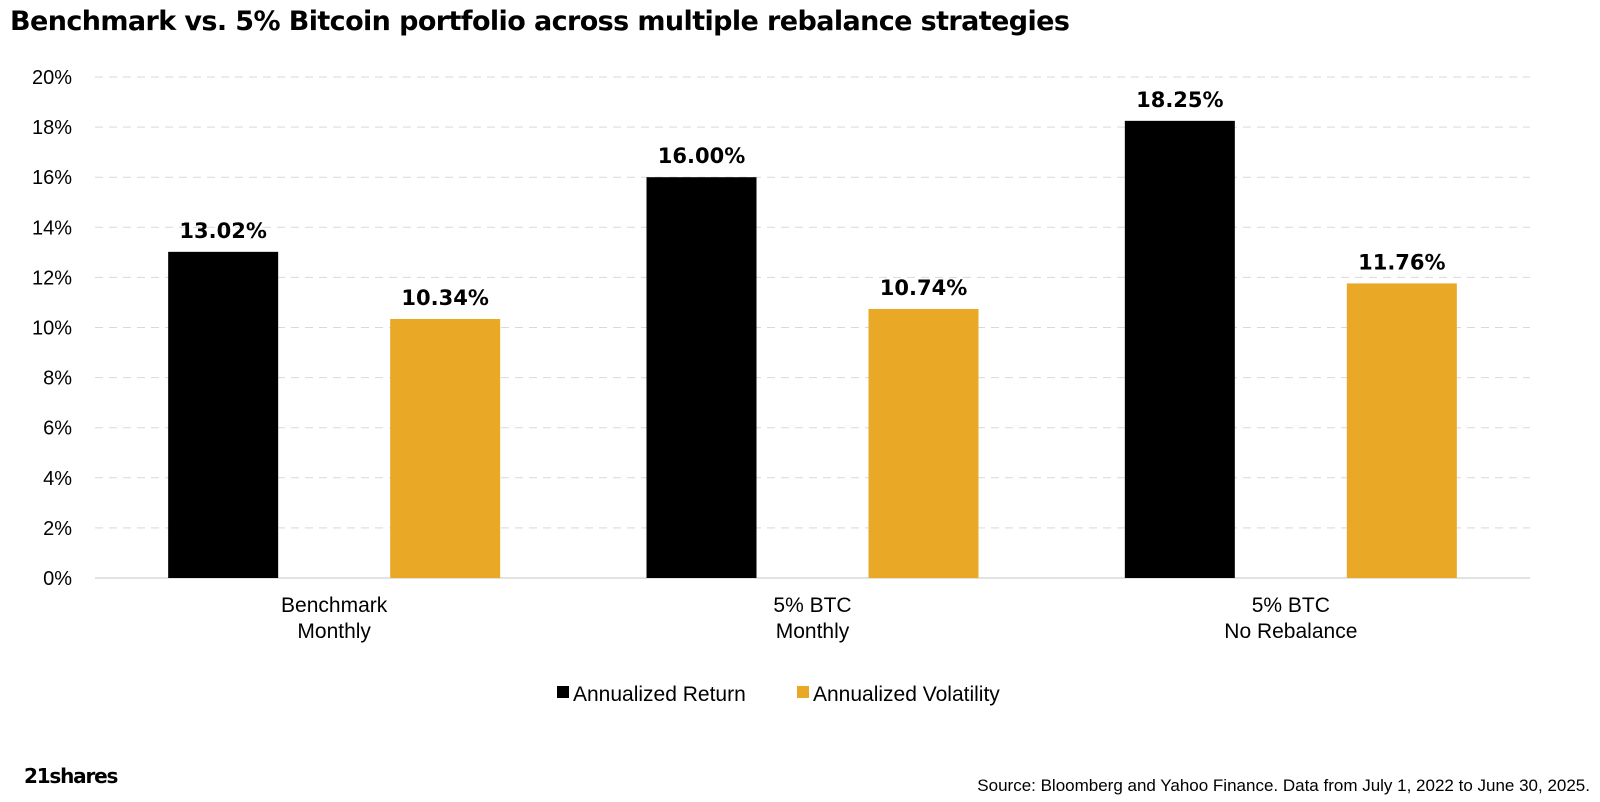 Image resolution: width=1600 pixels, height=802 pixels. Describe the element at coordinates (222, 231) in the screenshot. I see `data-label: 13.02%` at that location.